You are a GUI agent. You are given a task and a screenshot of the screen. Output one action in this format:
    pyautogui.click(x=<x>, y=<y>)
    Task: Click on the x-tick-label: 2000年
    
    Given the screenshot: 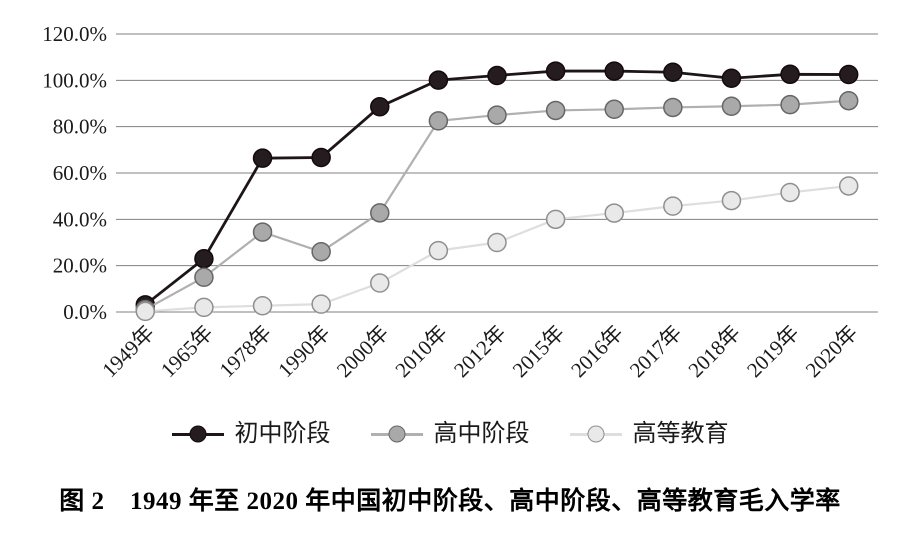 What is the action you would take?
    pyautogui.click(x=363, y=352)
    